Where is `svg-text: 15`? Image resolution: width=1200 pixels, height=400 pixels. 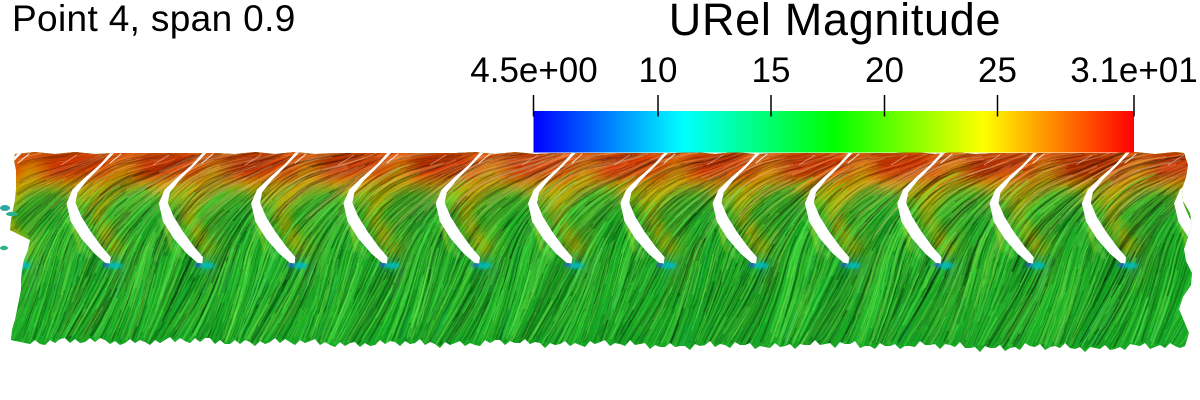 svg-text: 15 is located at coordinates (771, 70).